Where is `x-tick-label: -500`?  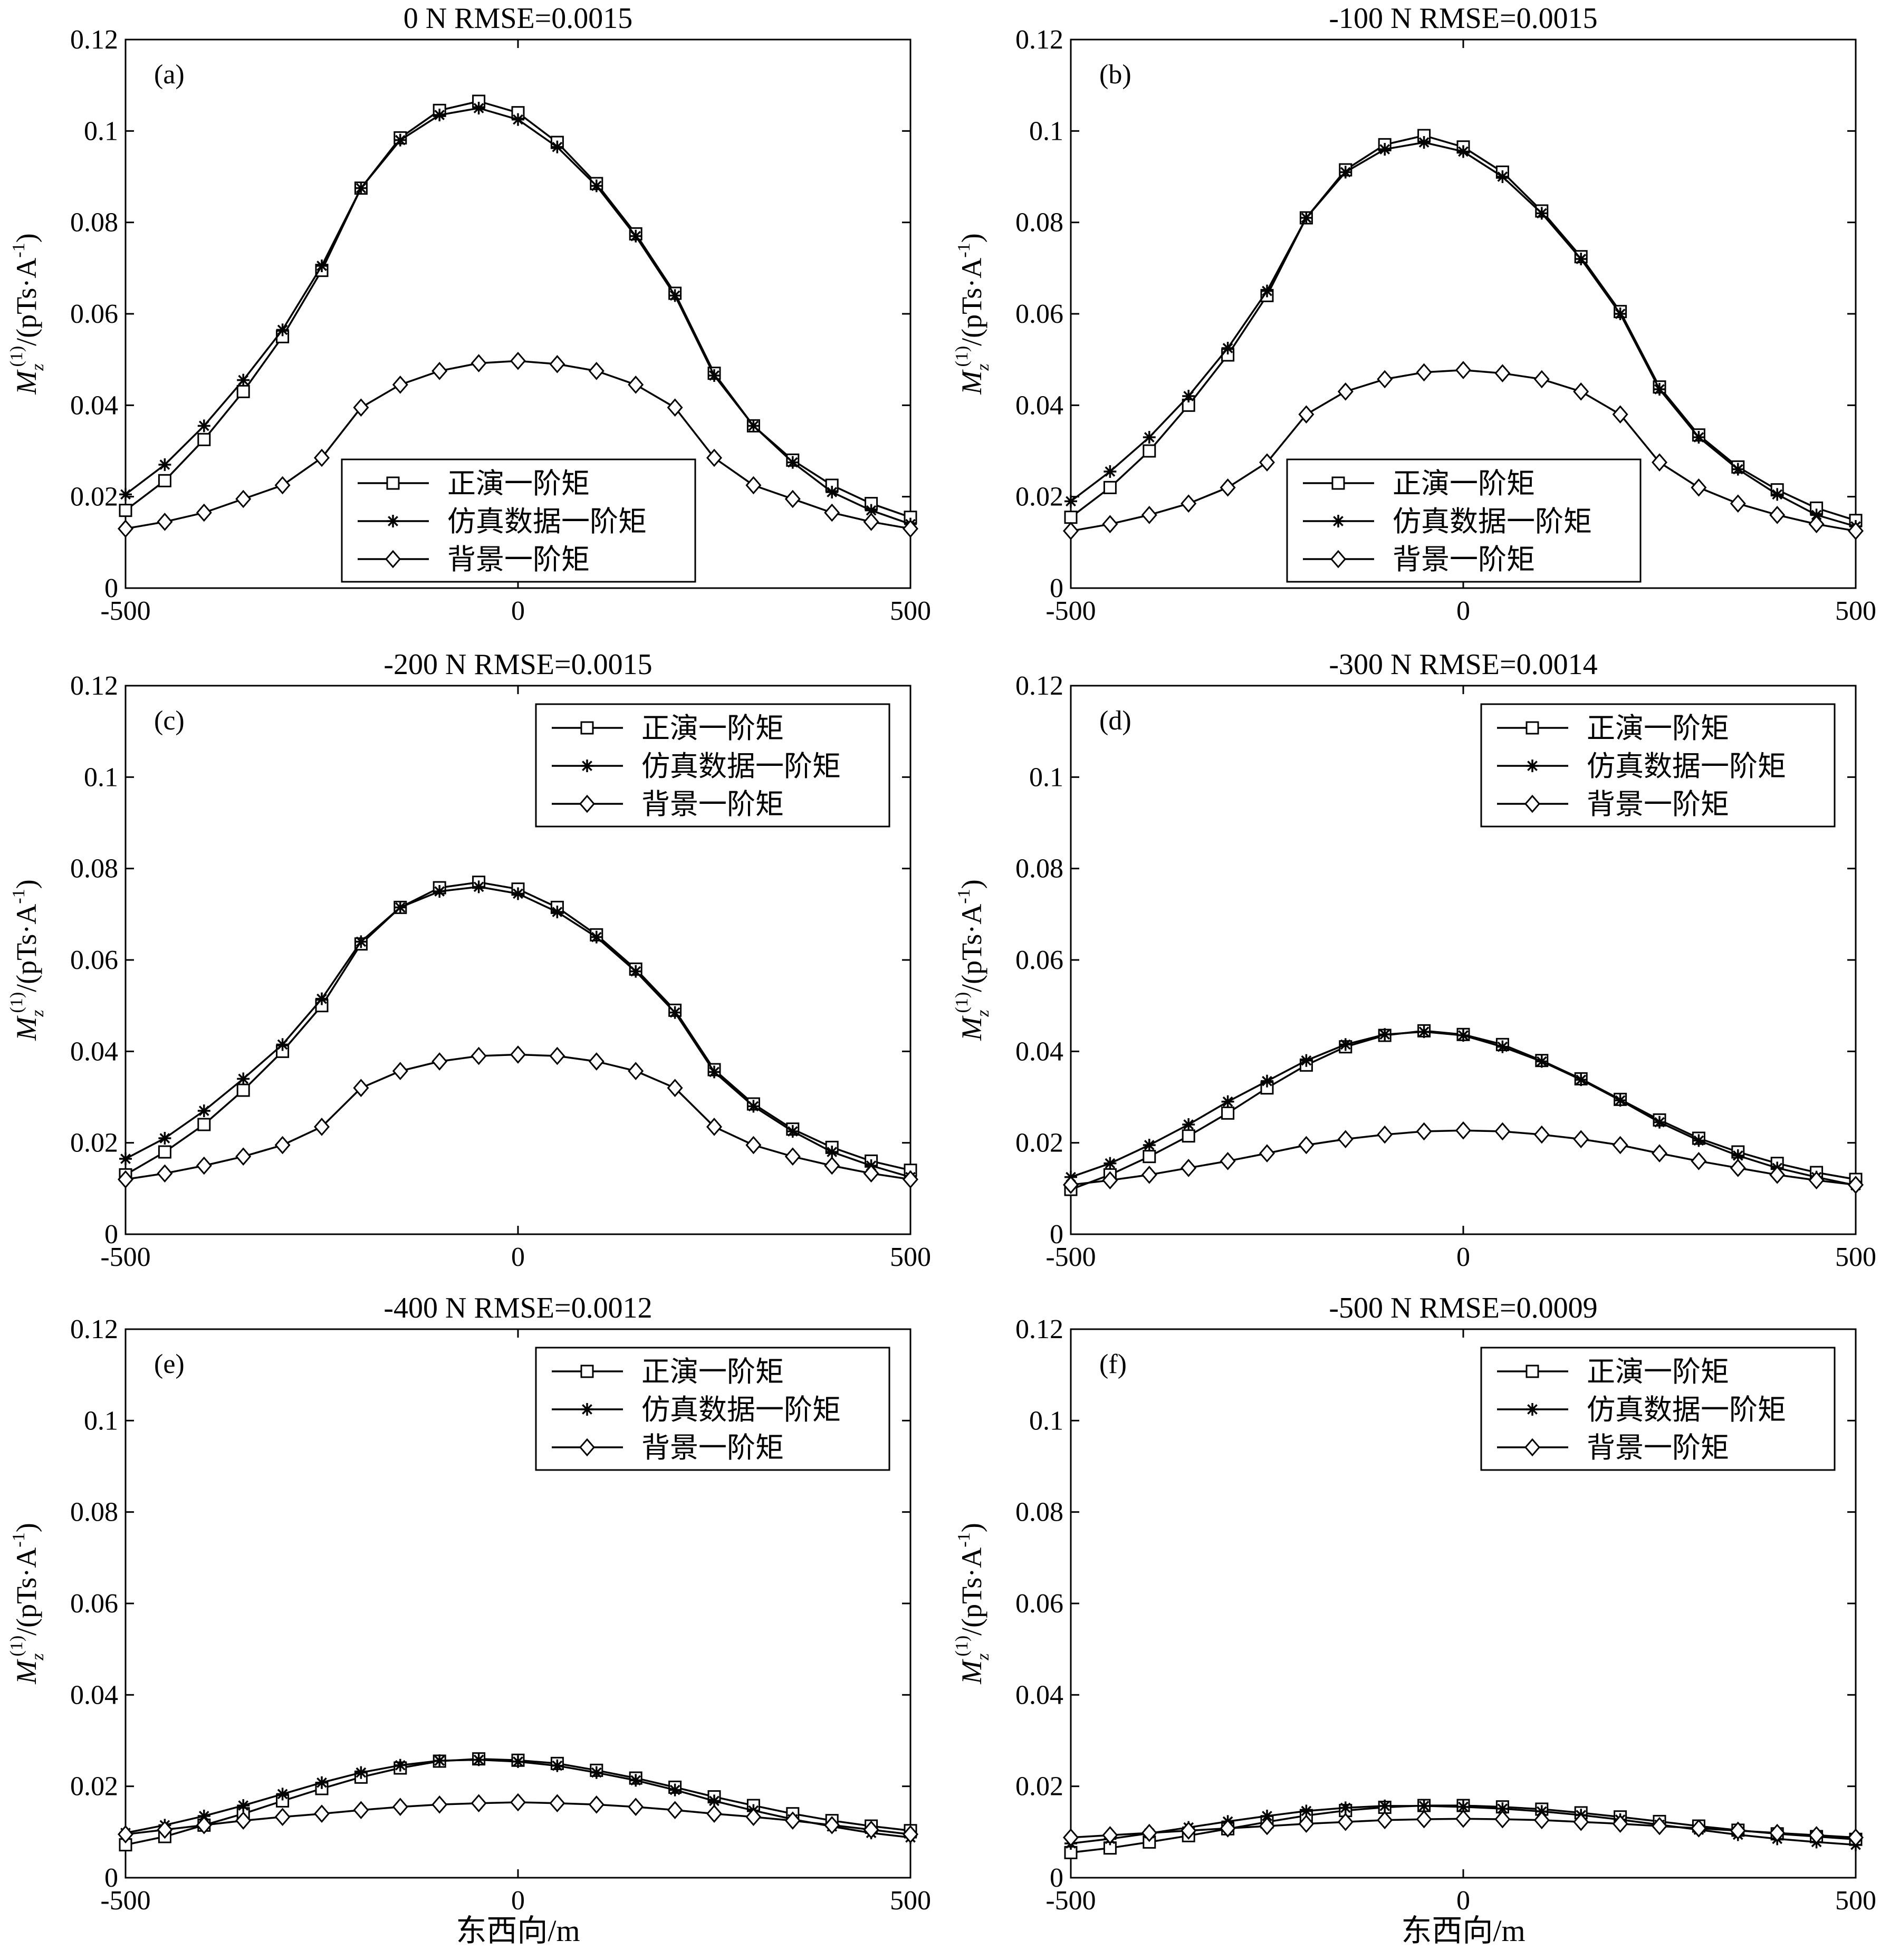 x-tick-label: -500 is located at coordinates (1070, 1257).